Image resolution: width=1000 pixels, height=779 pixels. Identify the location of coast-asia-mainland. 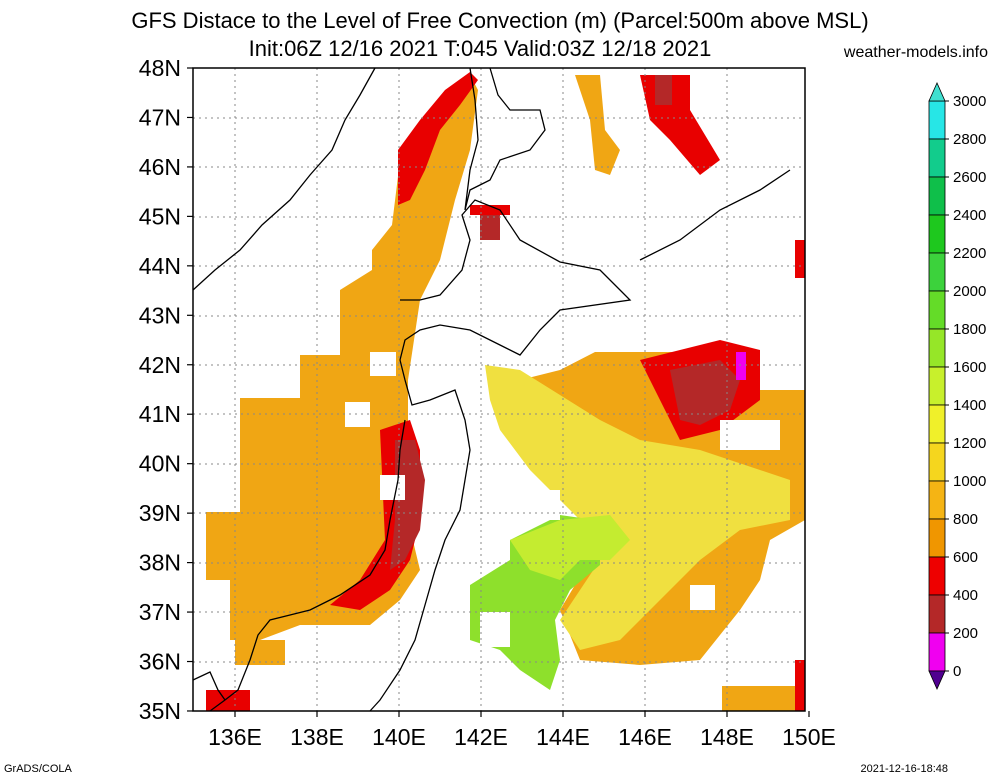
(284, 179).